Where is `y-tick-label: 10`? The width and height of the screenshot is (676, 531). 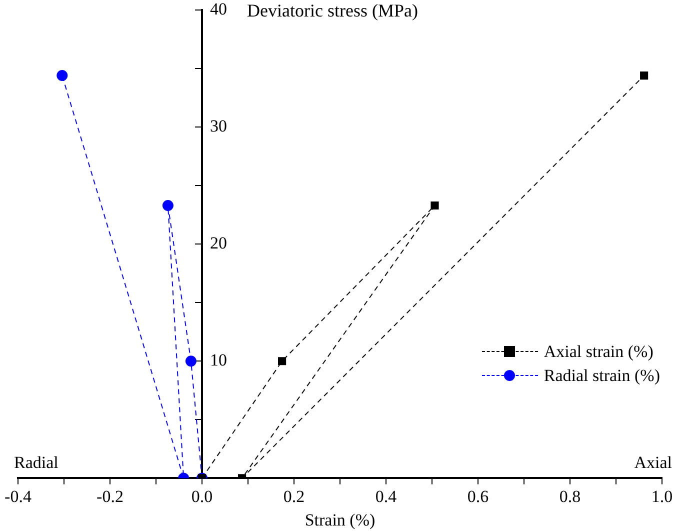 y-tick-label: 10 is located at coordinates (218, 360).